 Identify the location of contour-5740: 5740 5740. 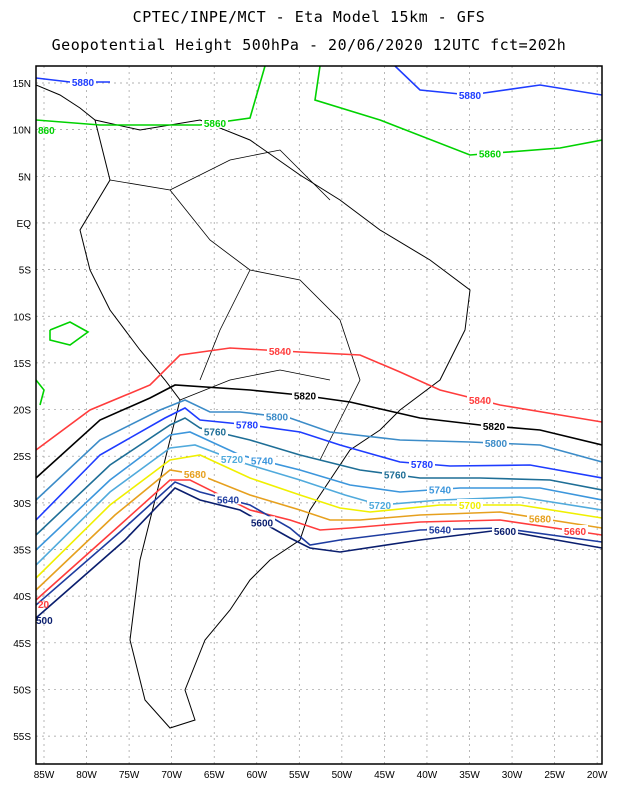
(319, 491).